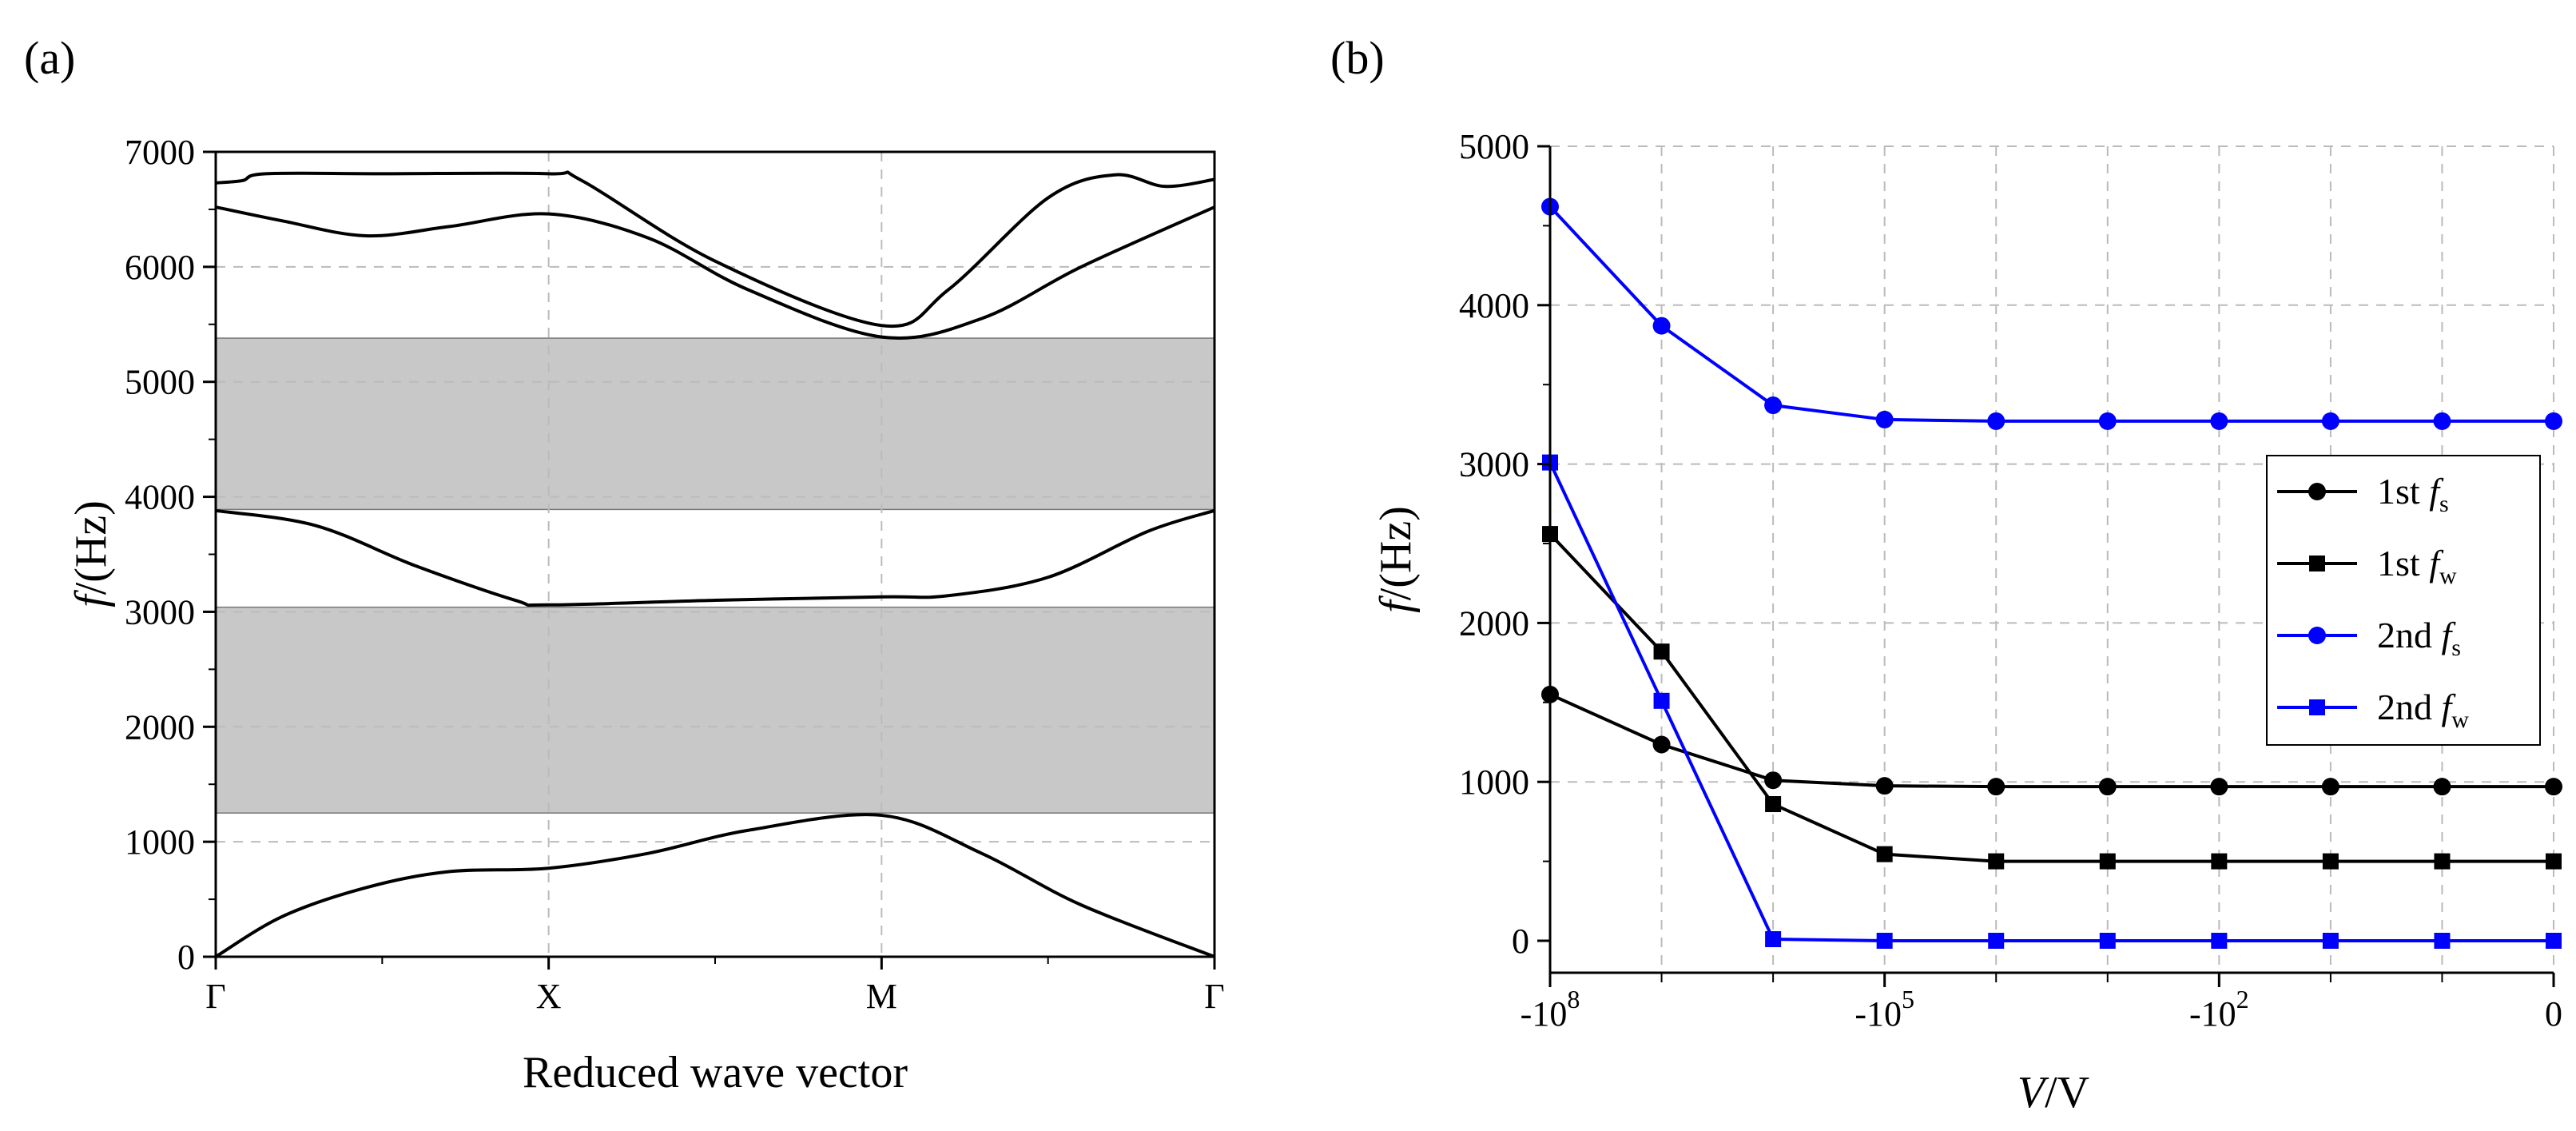 The width and height of the screenshot is (2576, 1131). I want to click on y-tick-label: 6000, so click(160, 267).